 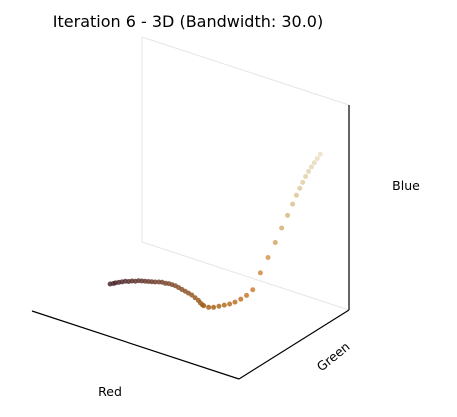 I want to click on y-axis-line, so click(x=294, y=344).